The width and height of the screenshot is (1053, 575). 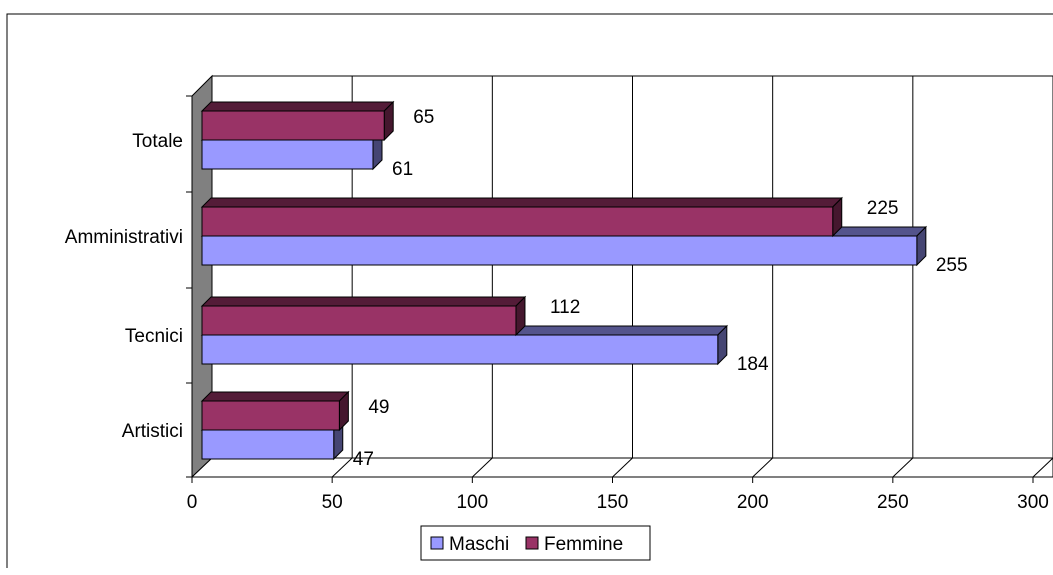 I want to click on legend-box: Maschi Femmine, so click(x=535, y=543).